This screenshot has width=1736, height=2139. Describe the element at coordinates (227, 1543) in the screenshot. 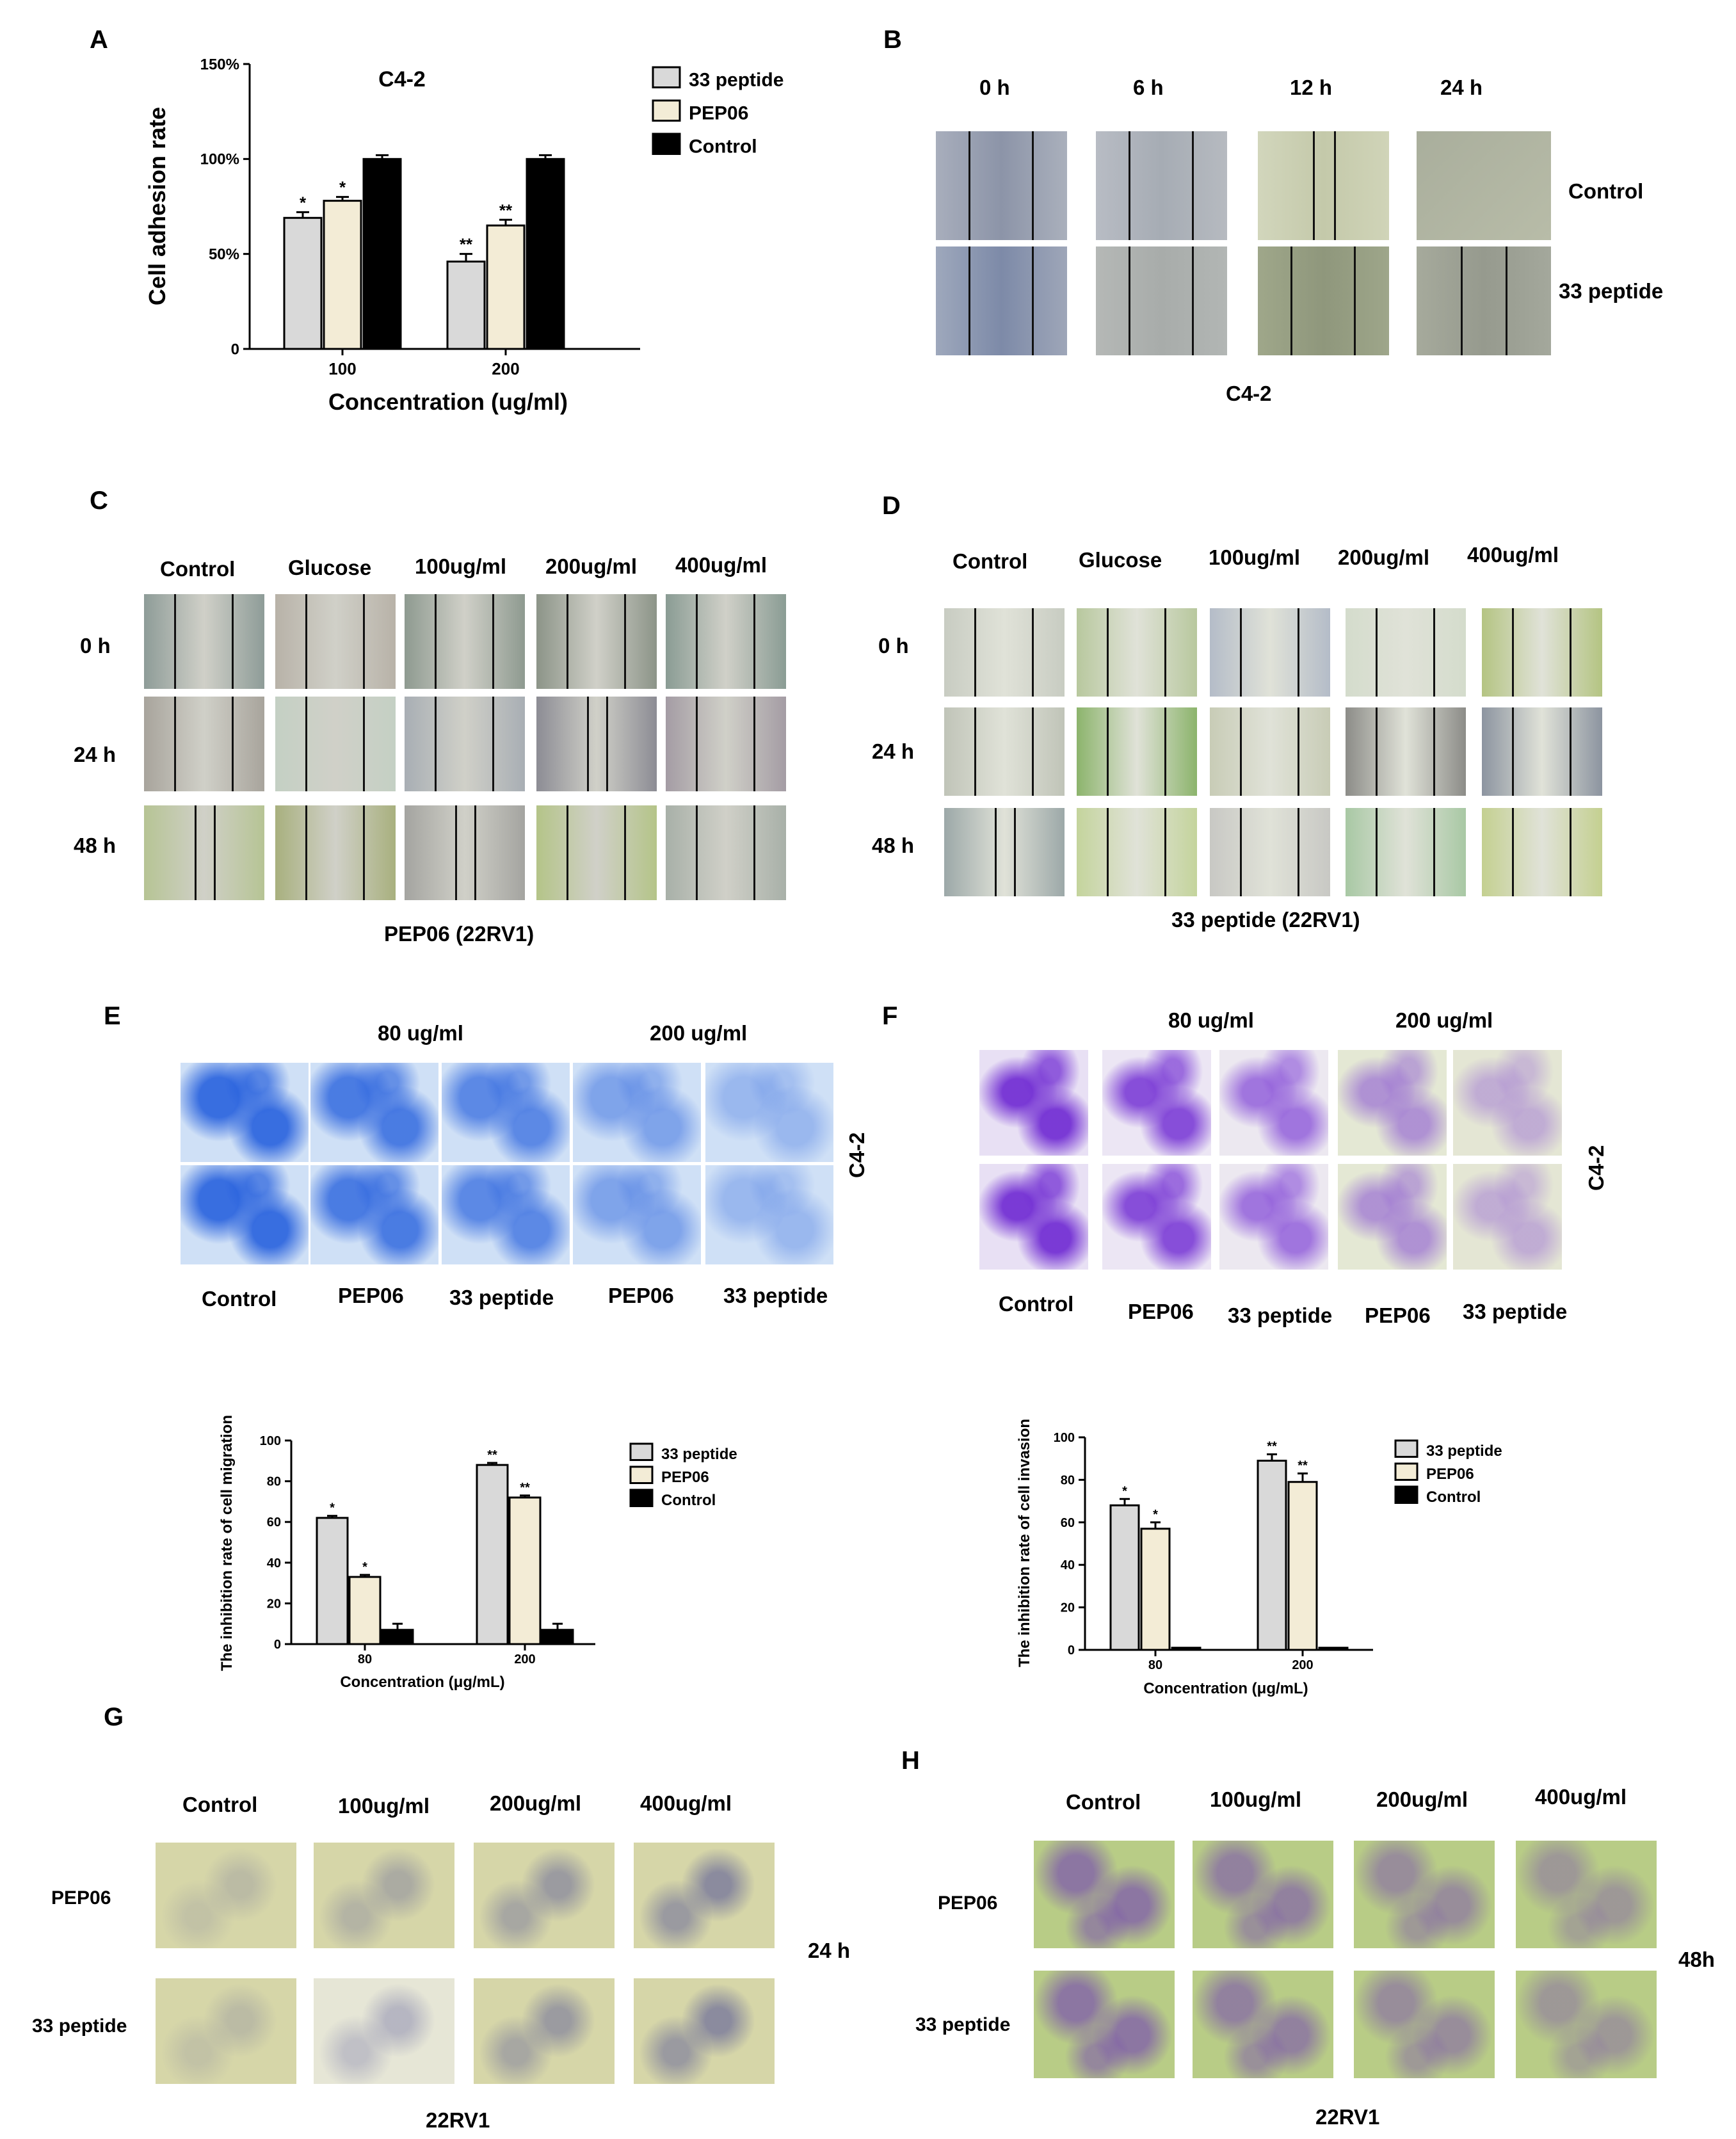

I see `chart-e-y-axis-label: The inhibition rate of cell migration` at that location.